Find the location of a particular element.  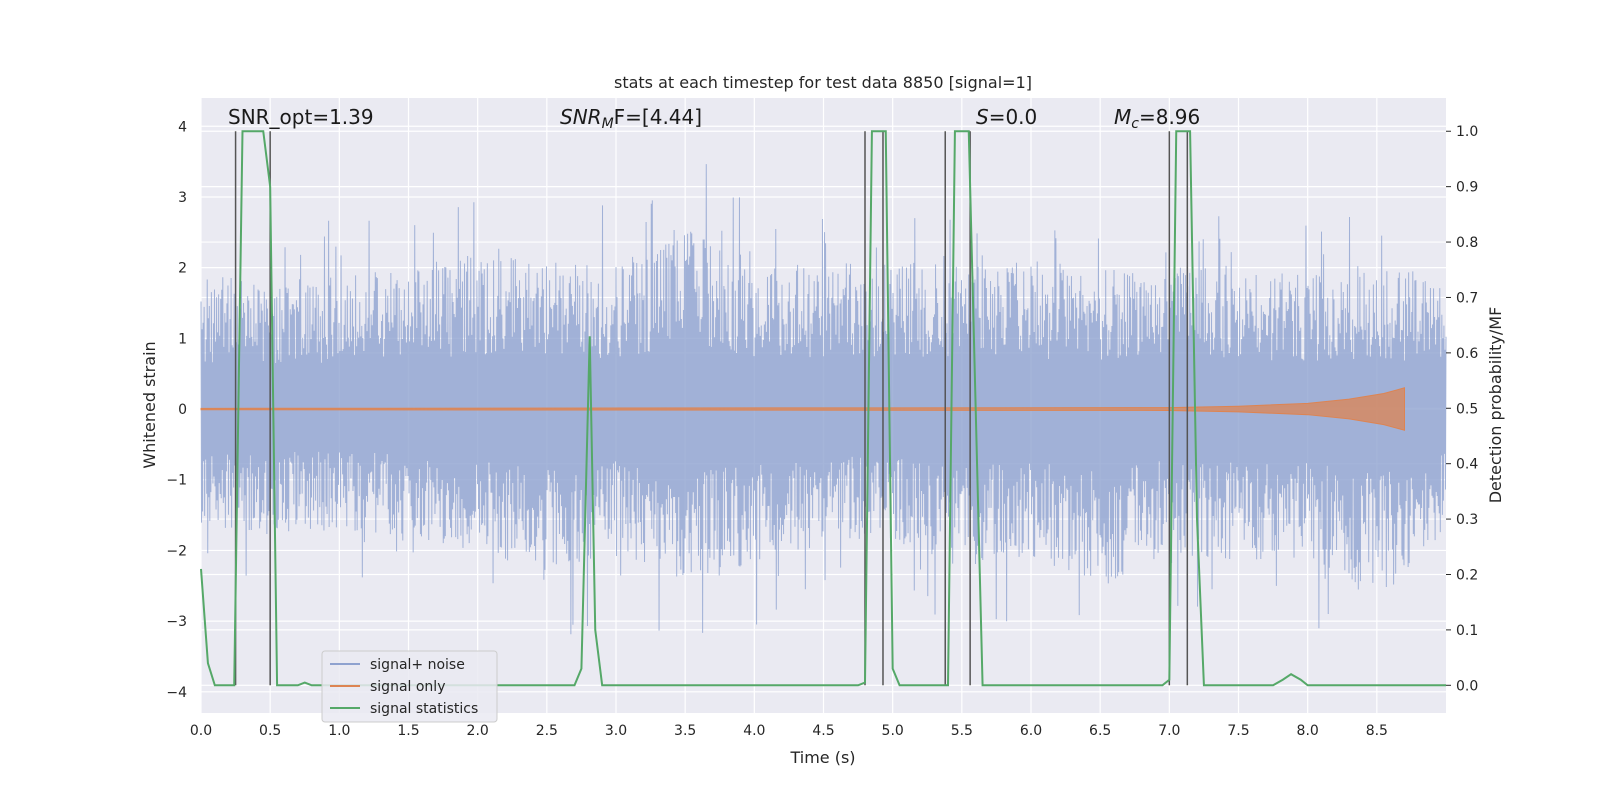

y-tick-label-right: 0.9 is located at coordinates (1467, 188).